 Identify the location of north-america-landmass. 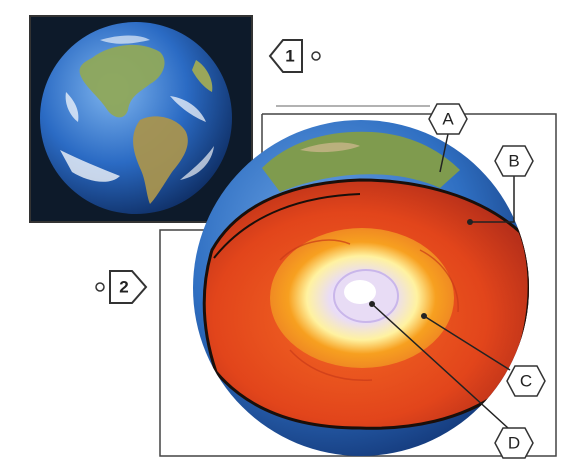
(122, 81).